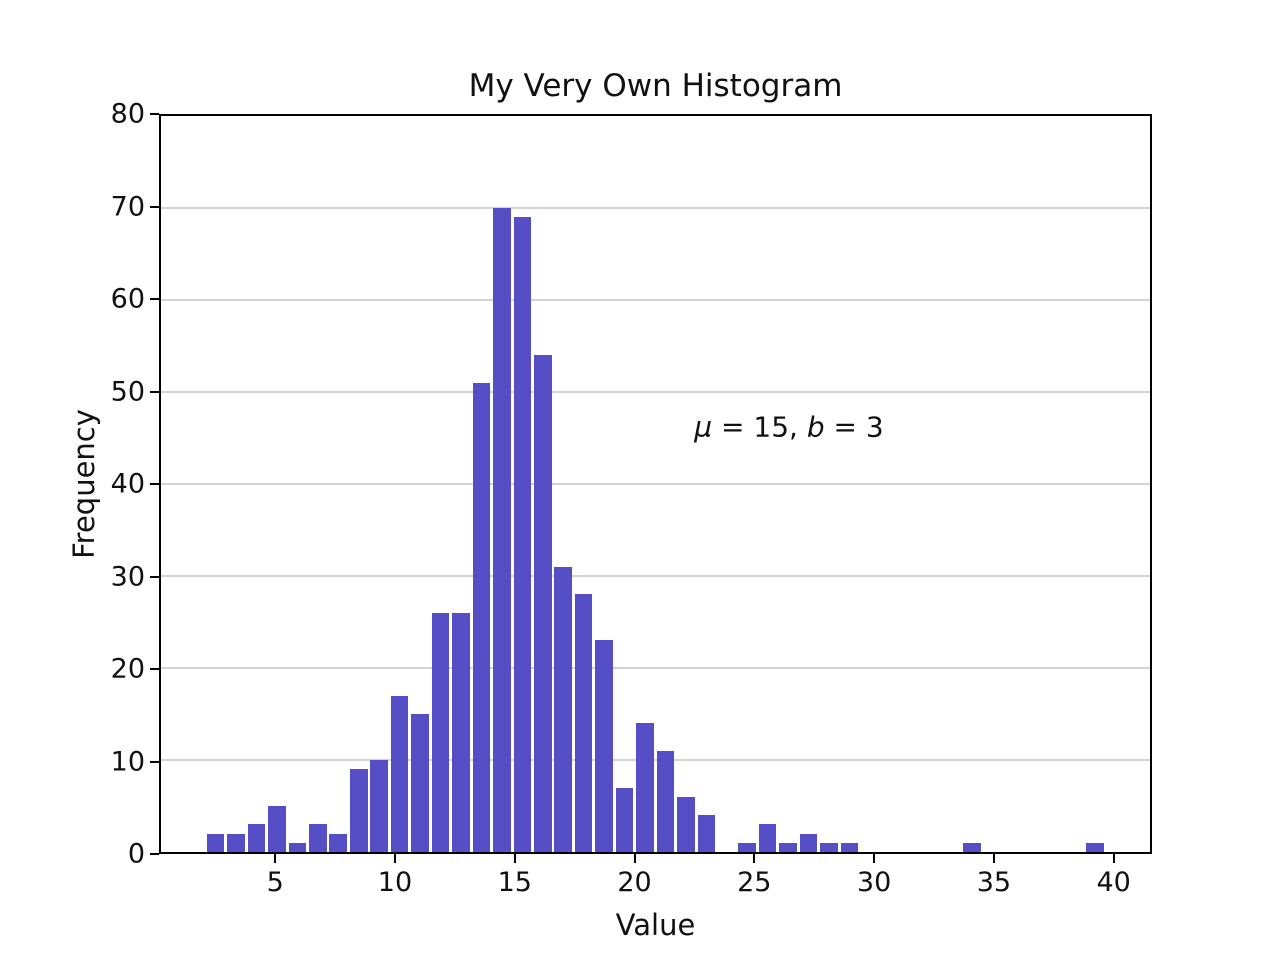 This screenshot has height=960, width=1280. Describe the element at coordinates (136, 854) in the screenshot. I see `y-tick-label: 0` at that location.